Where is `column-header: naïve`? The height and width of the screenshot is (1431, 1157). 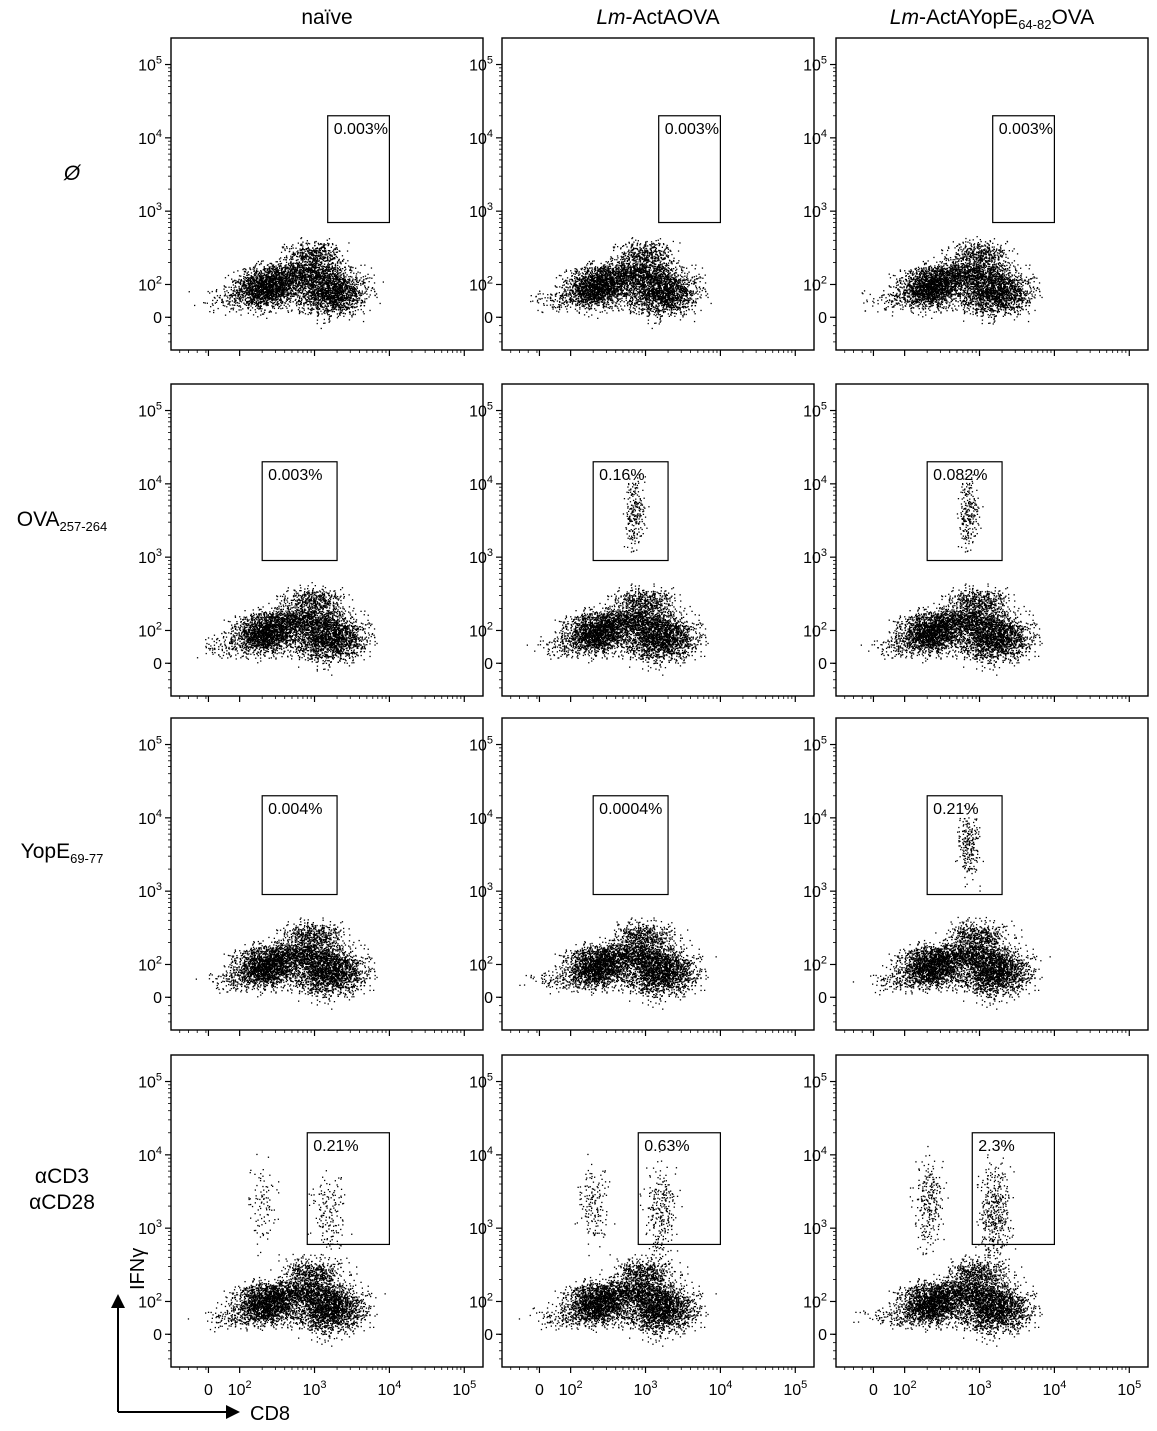 column-header: naïve is located at coordinates (326, 17).